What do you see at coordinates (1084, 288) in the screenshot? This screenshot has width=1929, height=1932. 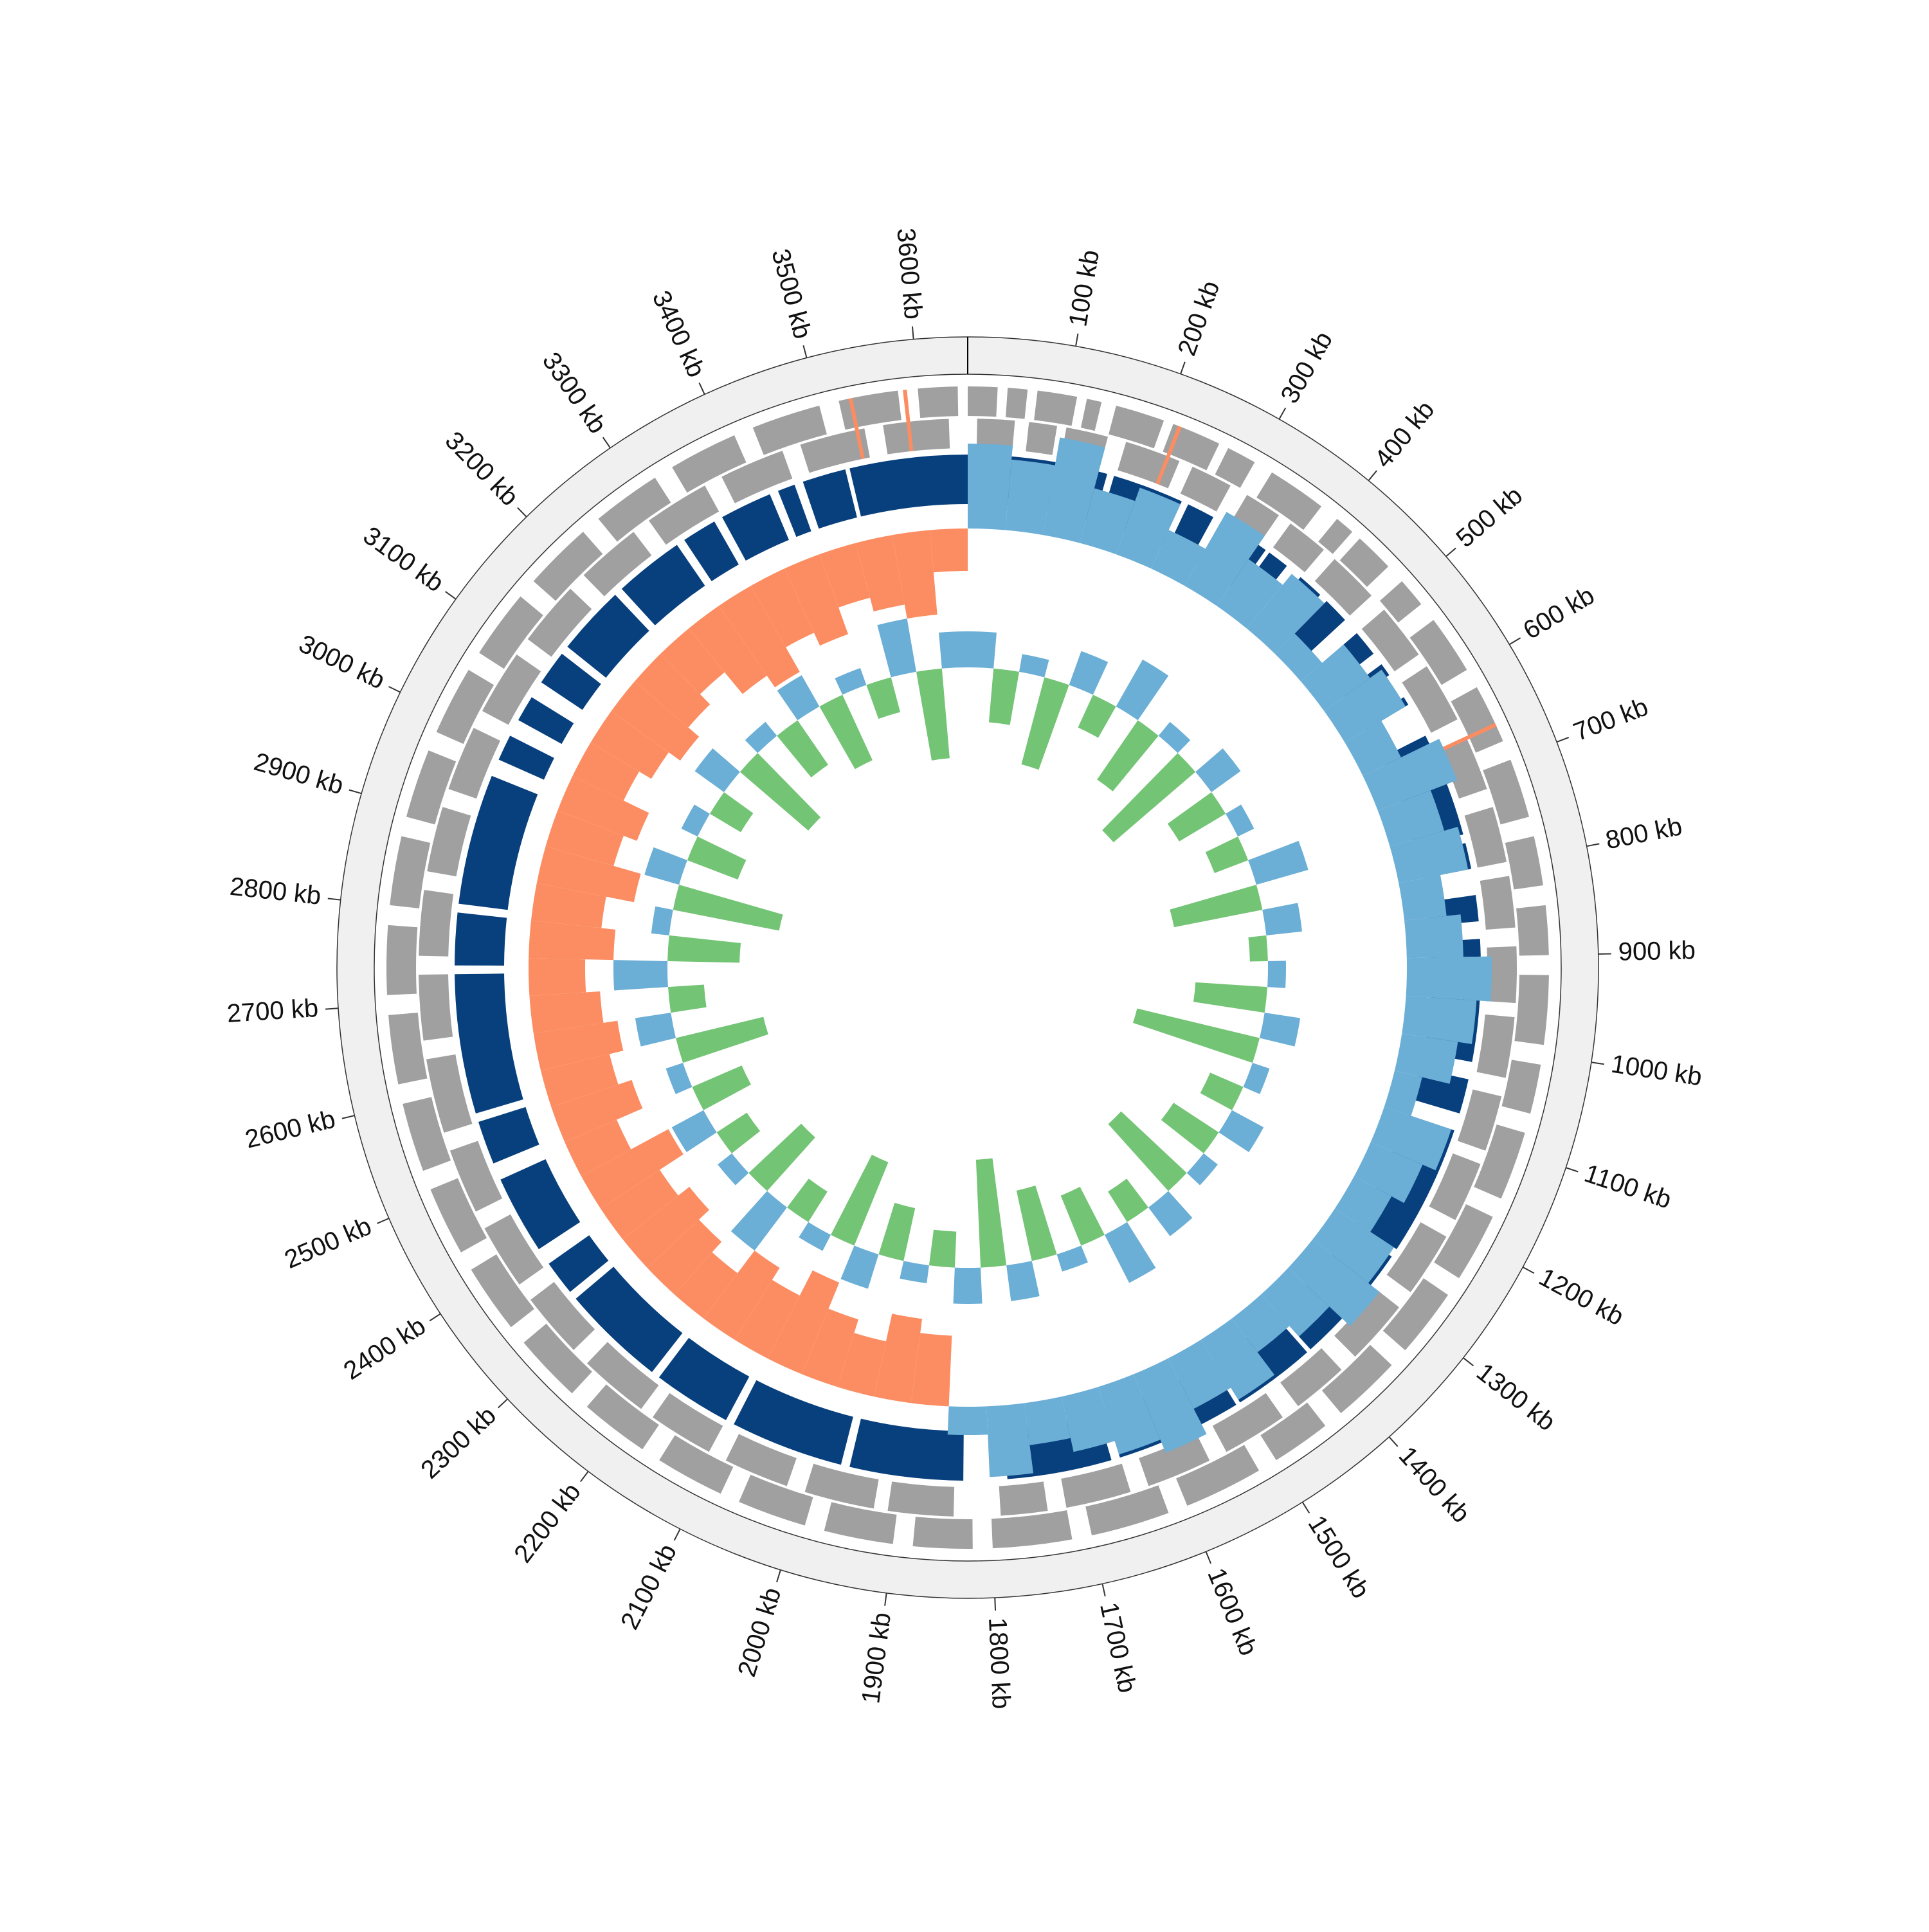 I see `tick-label: 100 kb` at bounding box center [1084, 288].